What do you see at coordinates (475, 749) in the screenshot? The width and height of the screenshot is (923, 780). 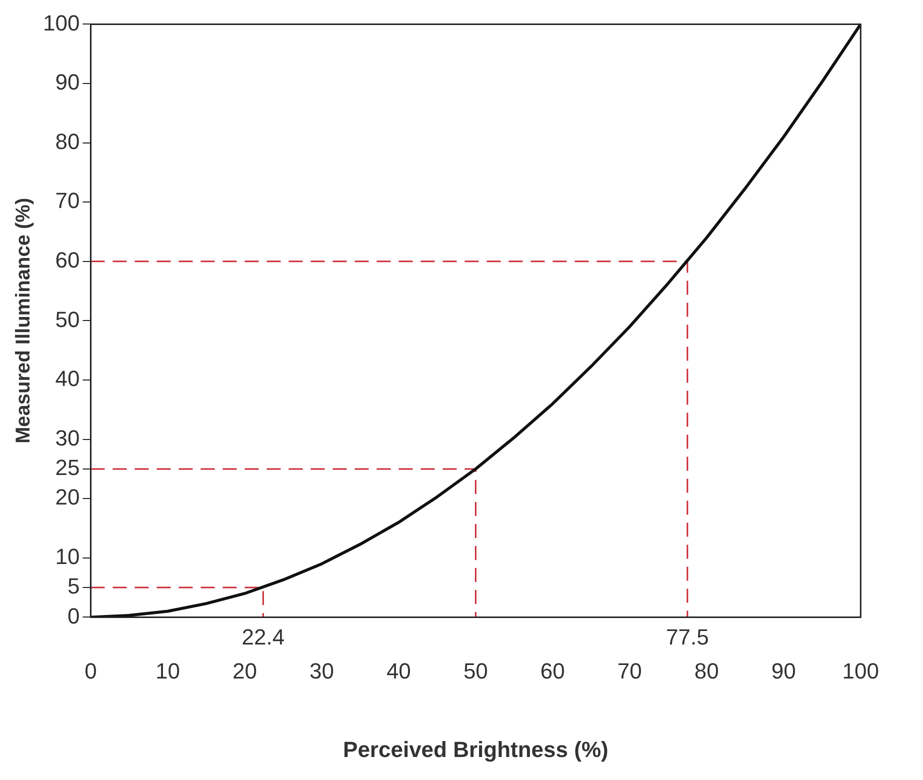 I see `x-axis-title: Perceived Brightness (%)` at bounding box center [475, 749].